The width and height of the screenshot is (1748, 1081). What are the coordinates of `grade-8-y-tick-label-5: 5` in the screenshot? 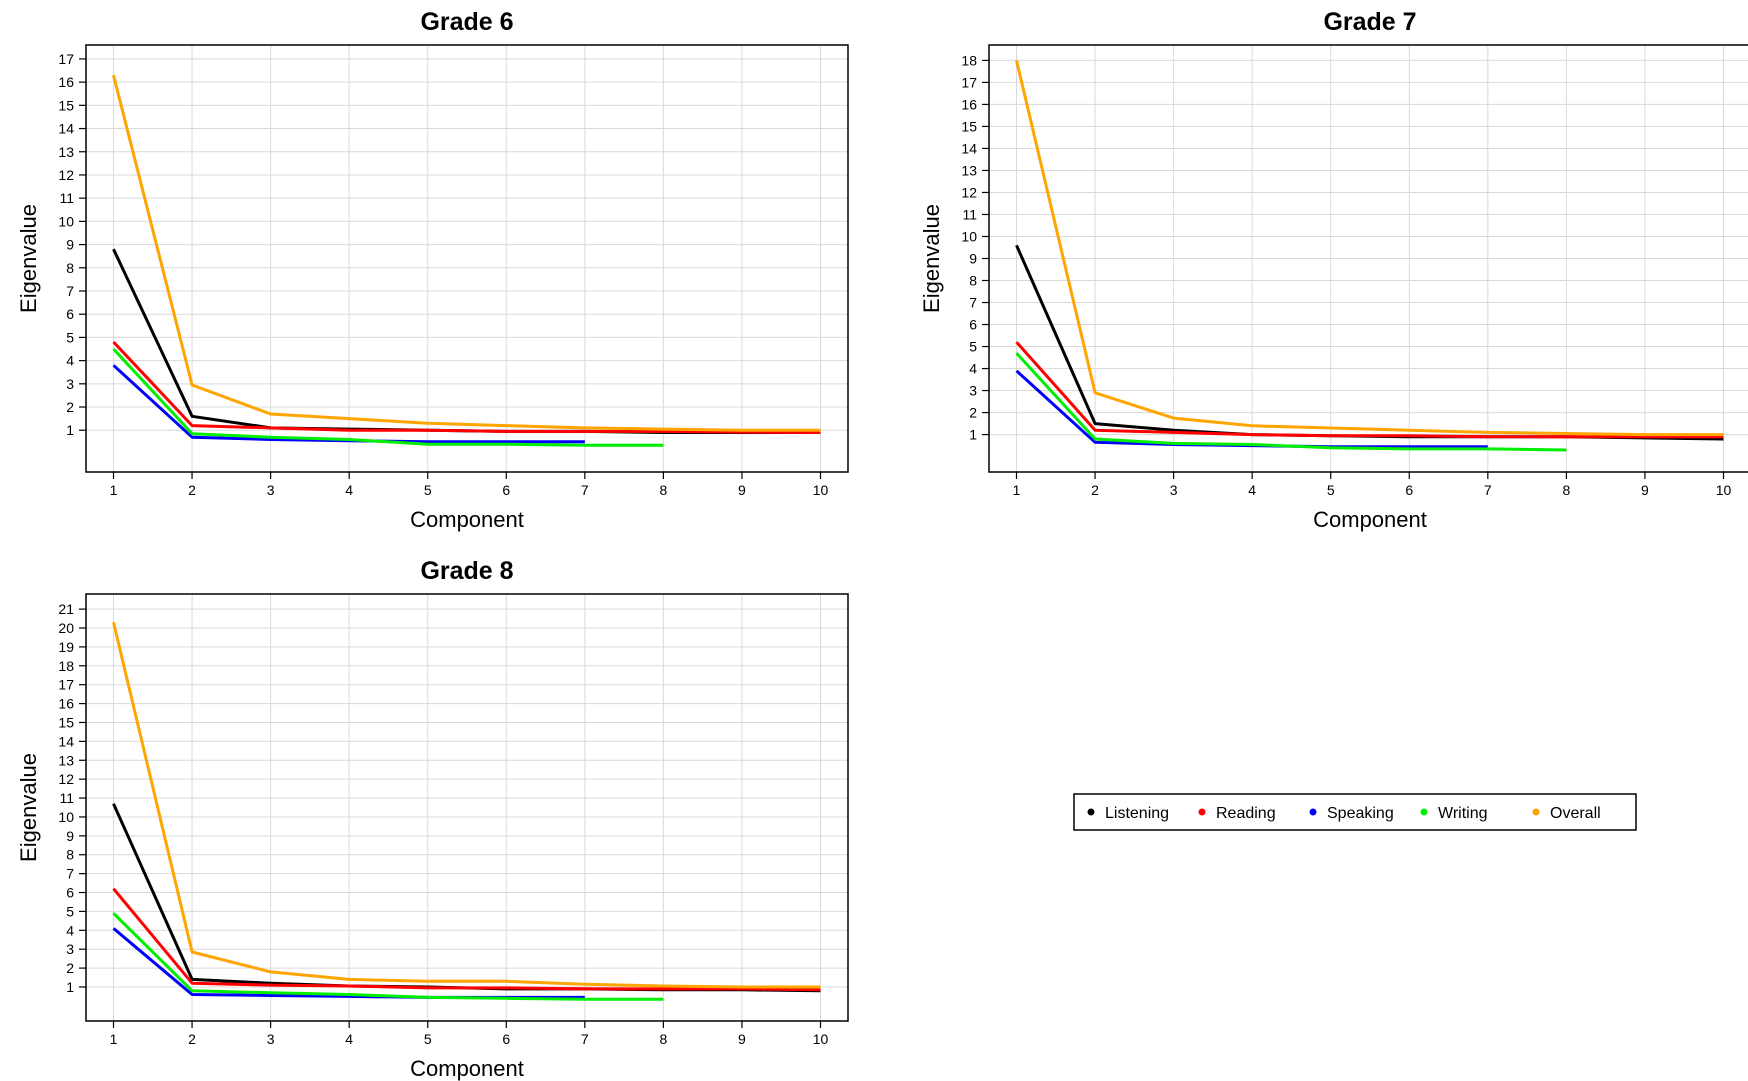 It's located at (70, 911).